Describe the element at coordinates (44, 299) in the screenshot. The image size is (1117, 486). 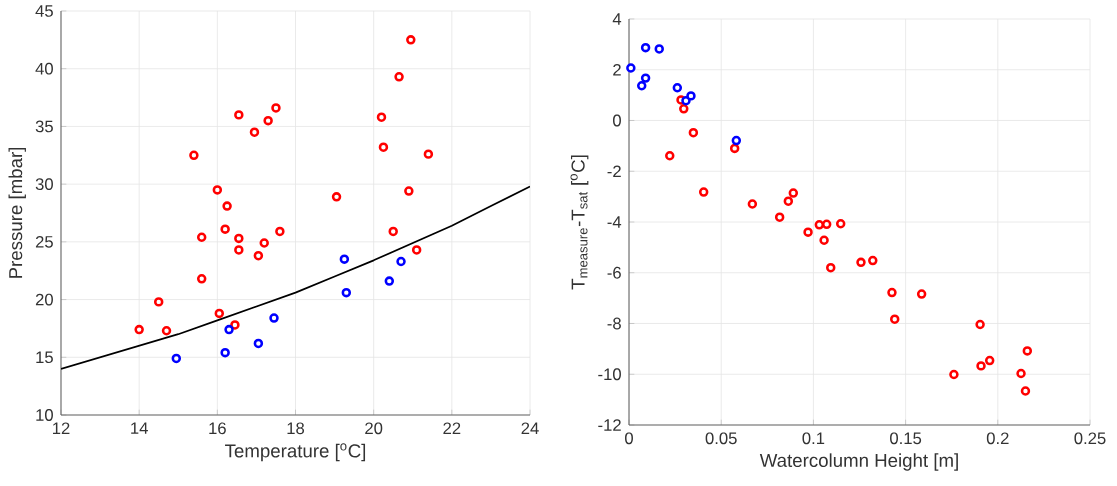
I see `y-tick-label: 20` at that location.